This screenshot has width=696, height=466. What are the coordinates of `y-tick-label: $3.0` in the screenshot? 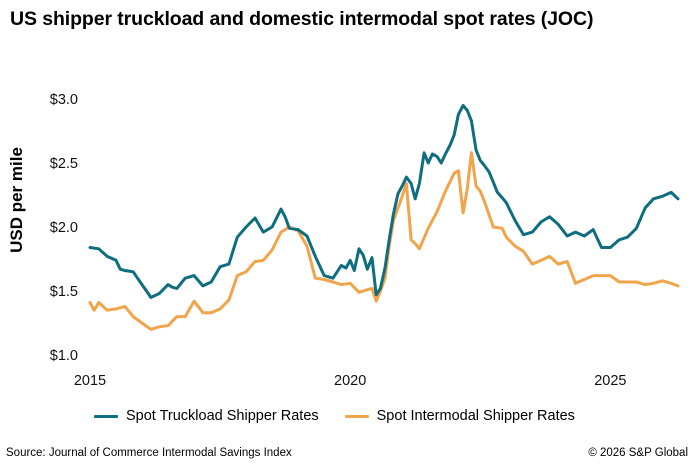 It's located at (64, 100).